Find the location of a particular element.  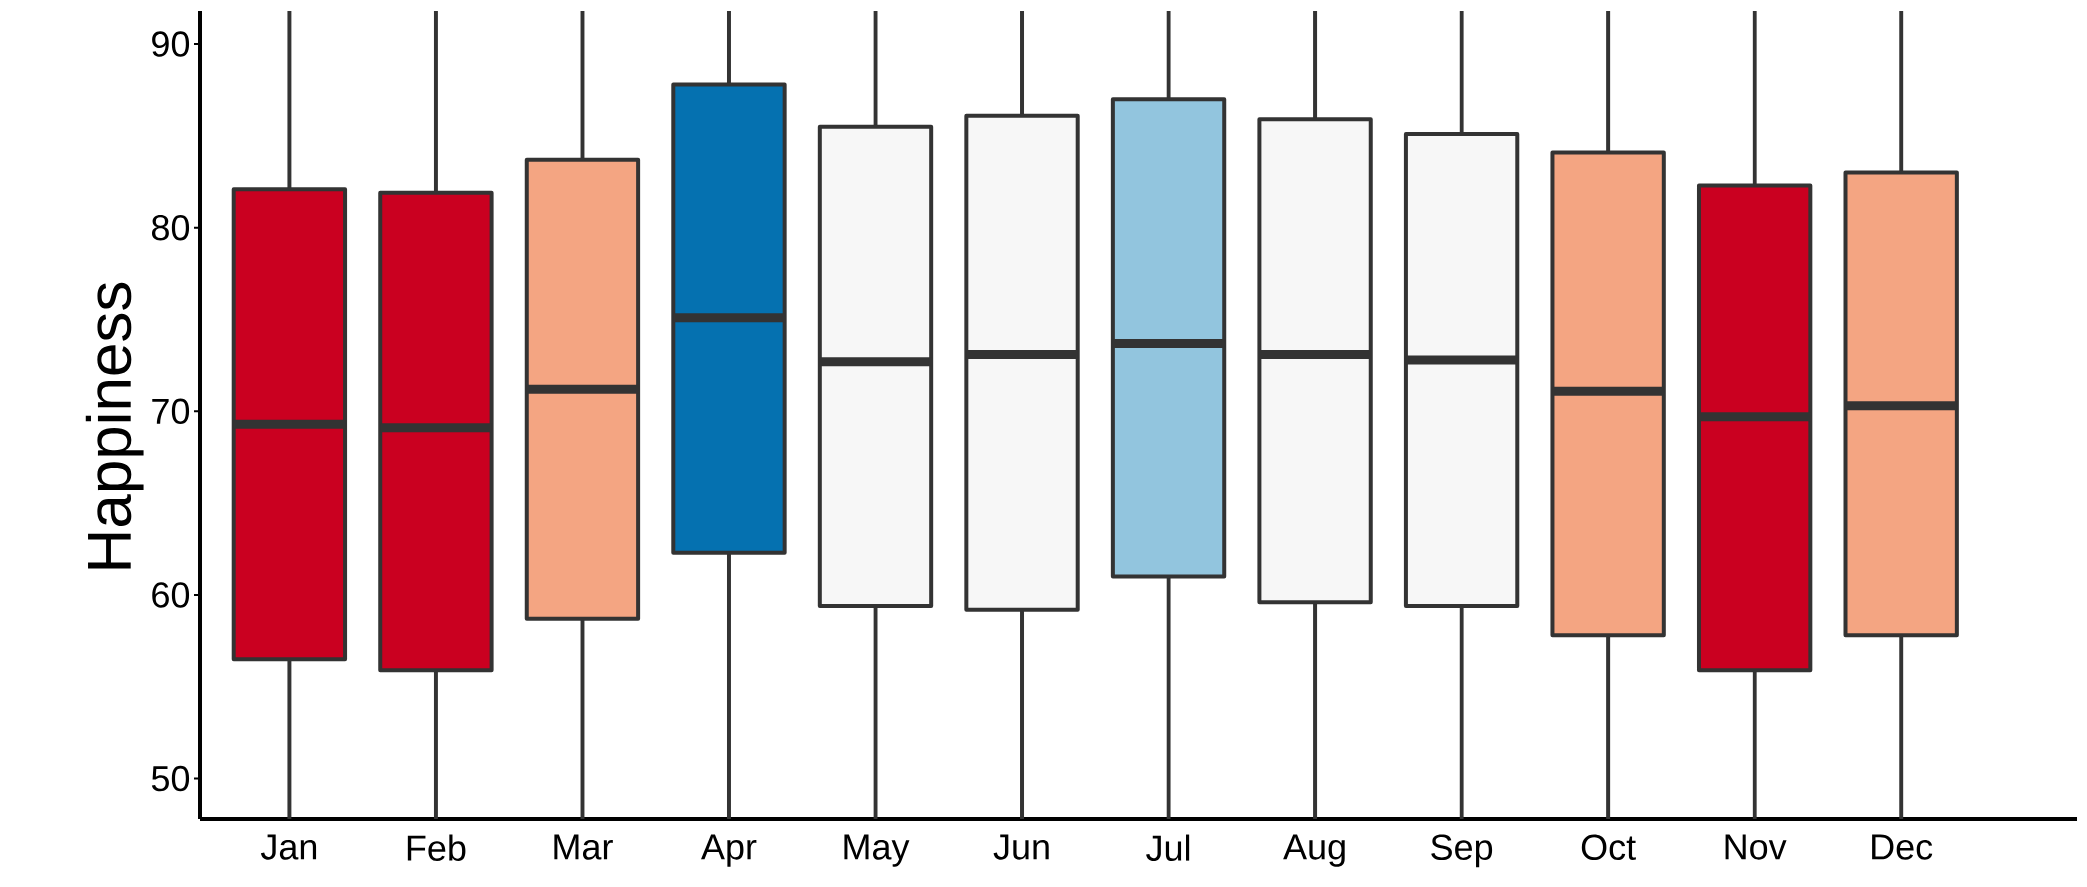

x-tick-label: Jun is located at coordinates (1021, 847).